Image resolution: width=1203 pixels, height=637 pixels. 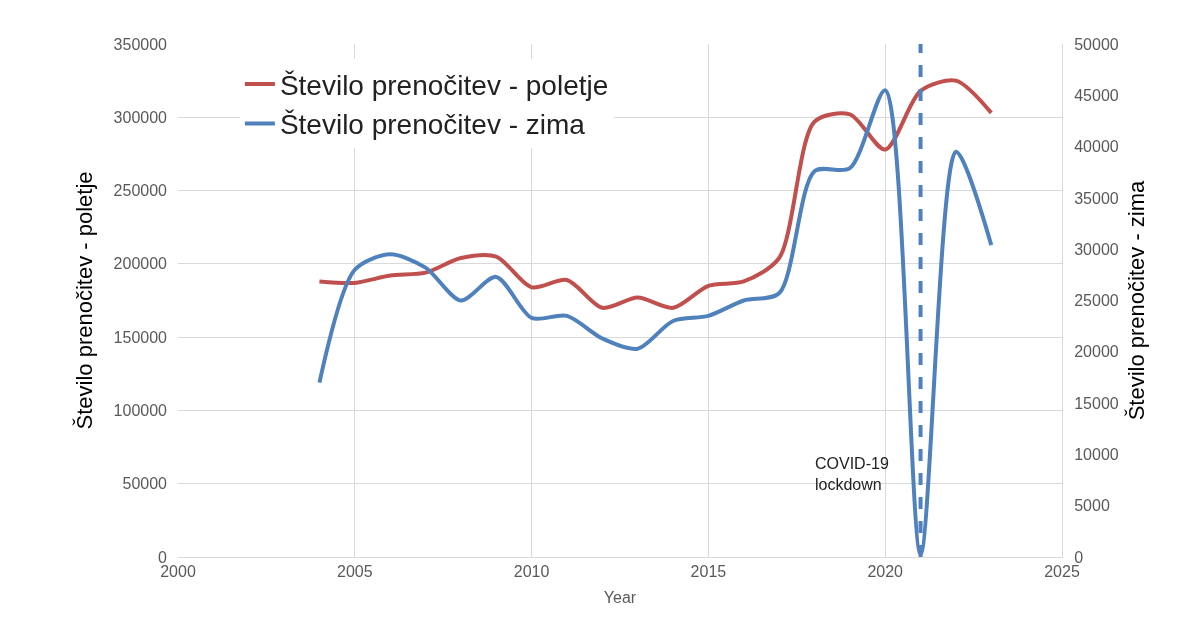 I want to click on legend-label: Število prenočitev - zima, so click(x=432, y=125).